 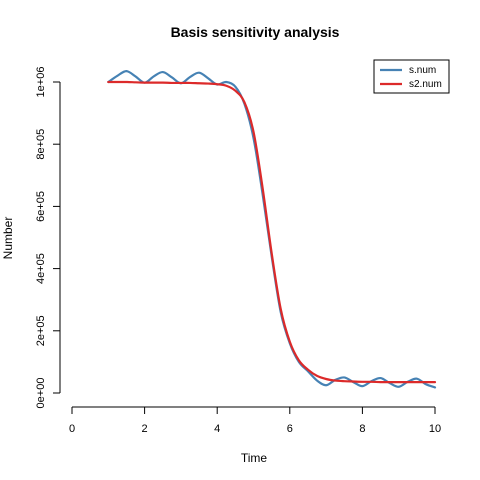 What do you see at coordinates (145, 429) in the screenshot?
I see `x-tick-label: 2` at bounding box center [145, 429].